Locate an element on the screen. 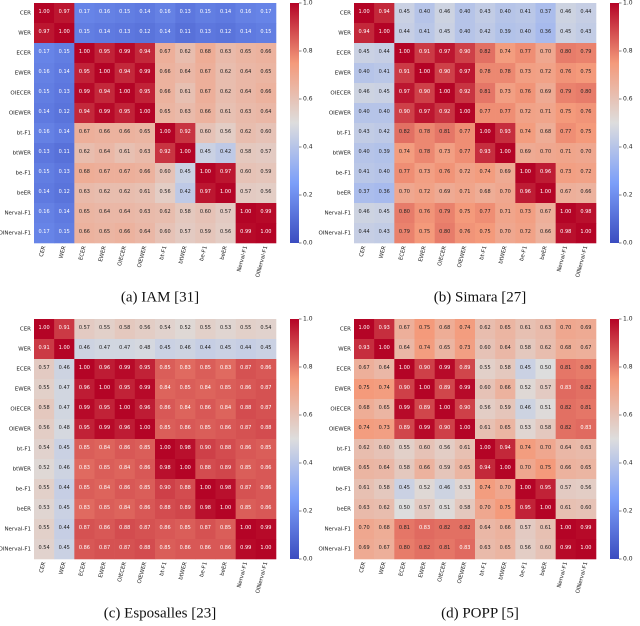 Image resolution: width=640 pixels, height=626 pixels. colorbar-tick-label: 0.4 is located at coordinates (308, 463).